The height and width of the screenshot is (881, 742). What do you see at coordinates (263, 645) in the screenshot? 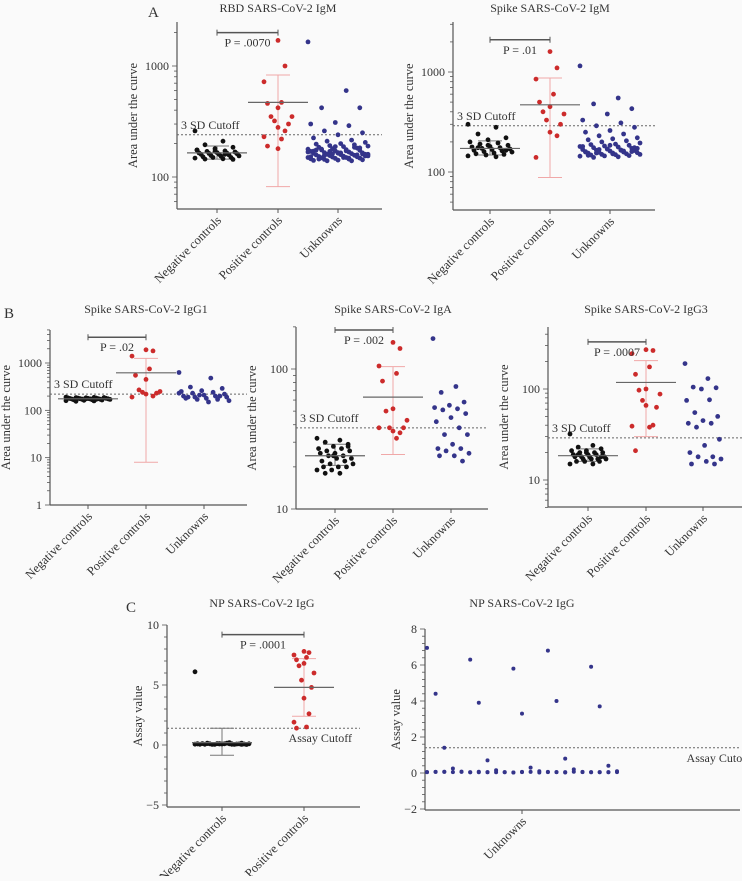
I see `p-value-label: P = .0001` at bounding box center [263, 645].